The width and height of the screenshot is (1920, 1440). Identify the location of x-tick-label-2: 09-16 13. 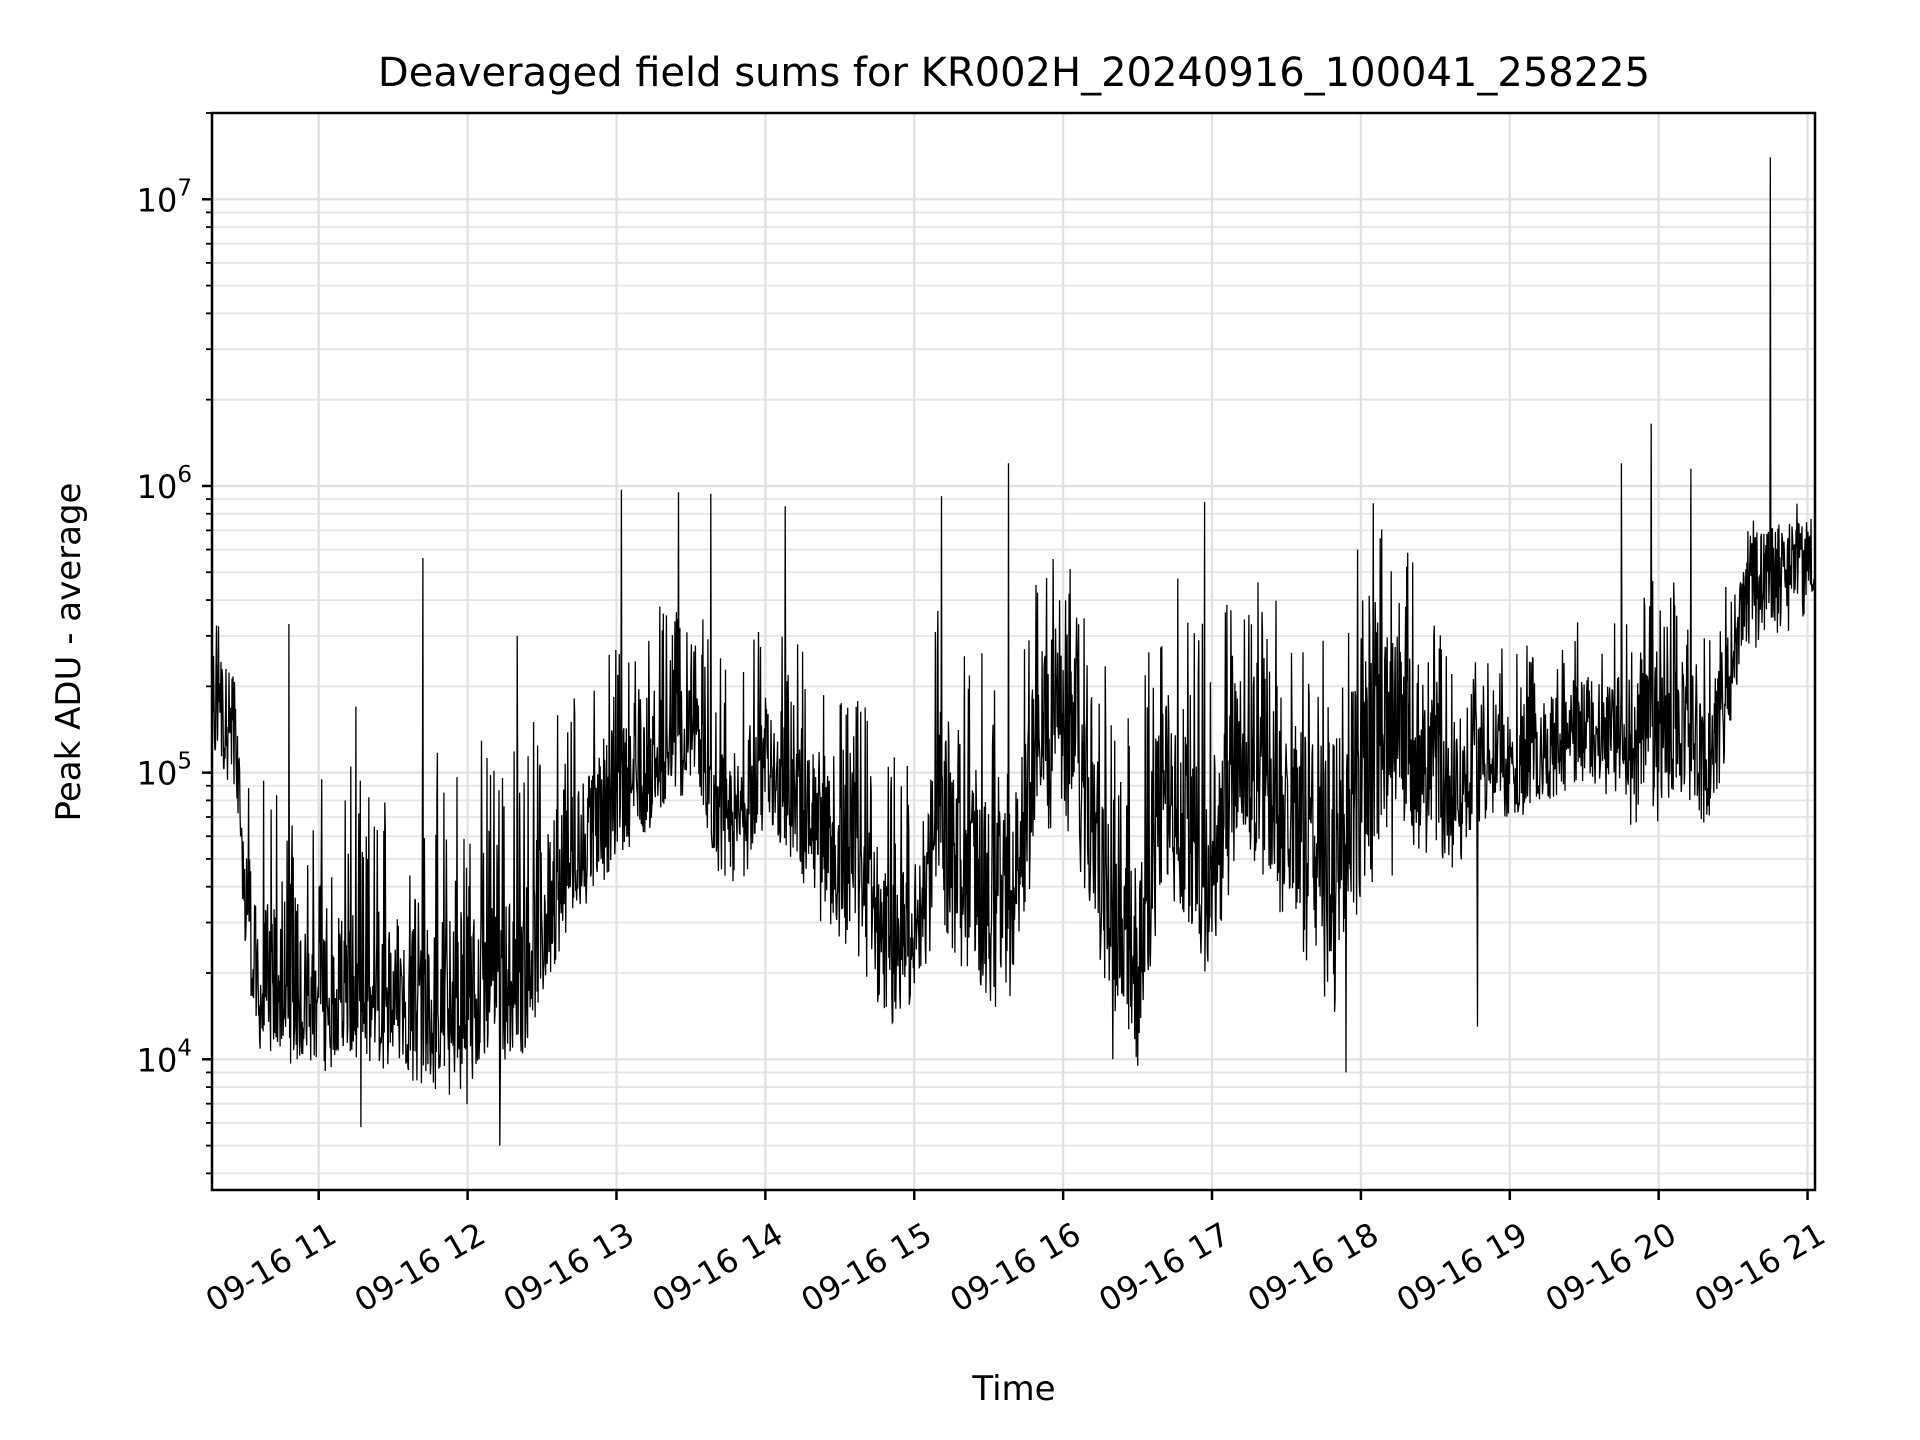
(569, 1267).